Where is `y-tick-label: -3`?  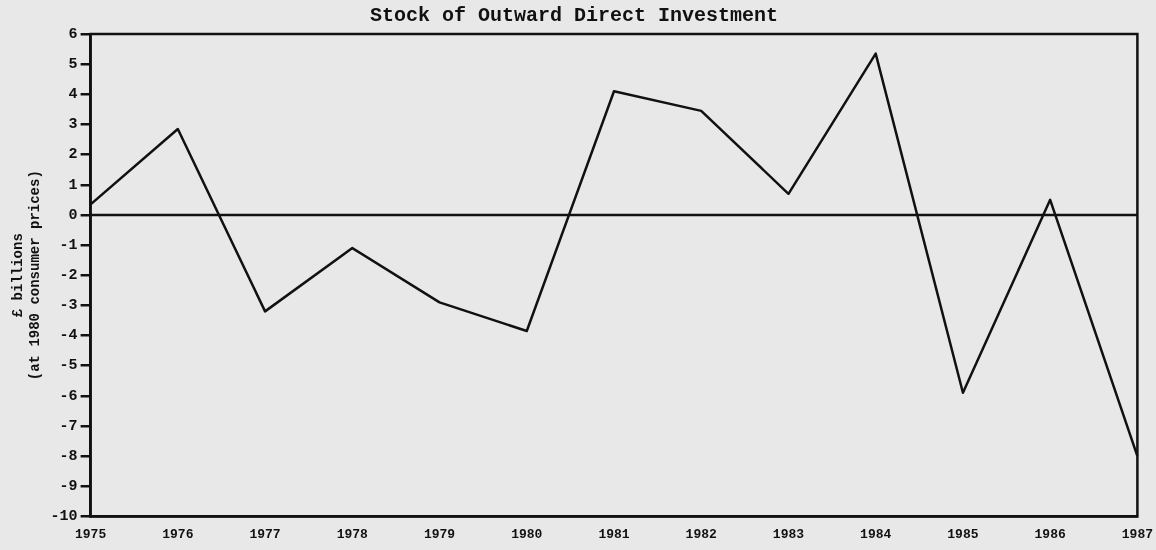
y-tick-label: -3 is located at coordinates (68, 306).